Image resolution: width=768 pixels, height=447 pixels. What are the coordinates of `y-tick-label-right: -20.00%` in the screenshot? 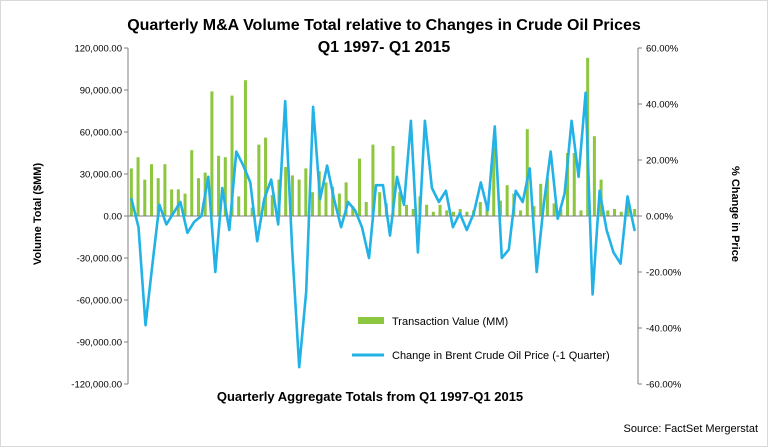 It's located at (664, 273).